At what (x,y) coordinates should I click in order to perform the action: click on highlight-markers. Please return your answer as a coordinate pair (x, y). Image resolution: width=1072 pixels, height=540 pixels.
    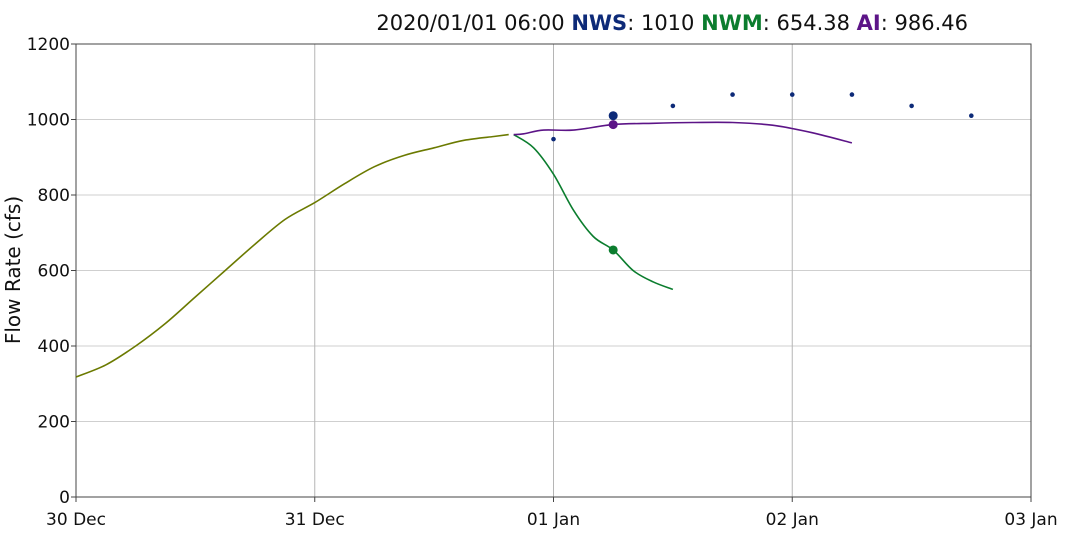
    Looking at the image, I should click on (613, 183).